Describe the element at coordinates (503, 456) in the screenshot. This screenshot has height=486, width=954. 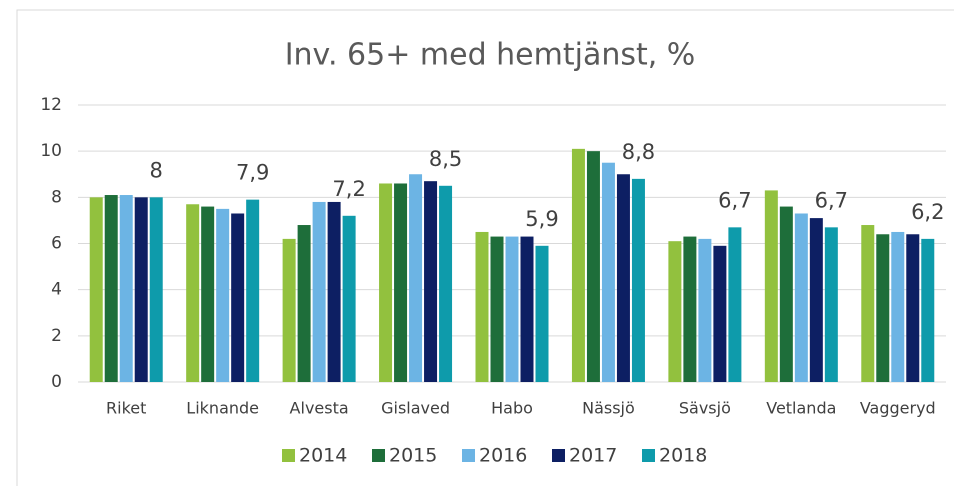
I see `legend-label: 2016` at that location.